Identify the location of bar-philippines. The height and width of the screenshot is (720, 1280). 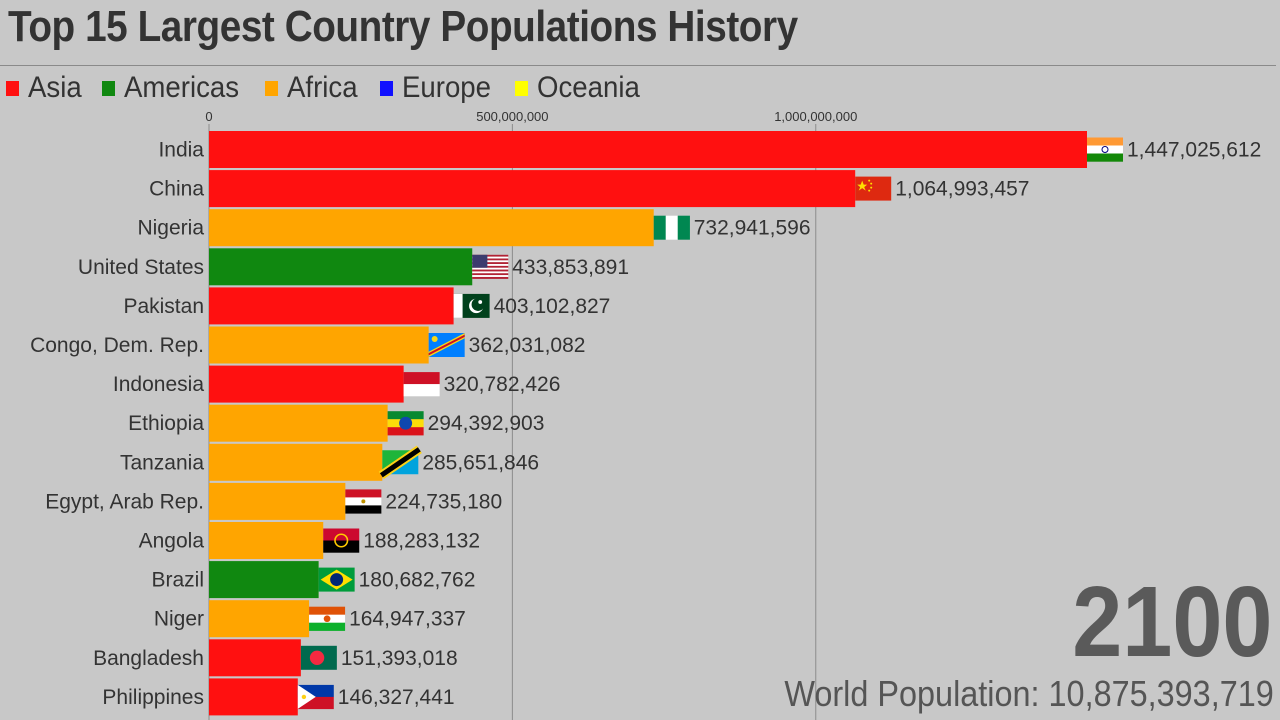
(253, 697).